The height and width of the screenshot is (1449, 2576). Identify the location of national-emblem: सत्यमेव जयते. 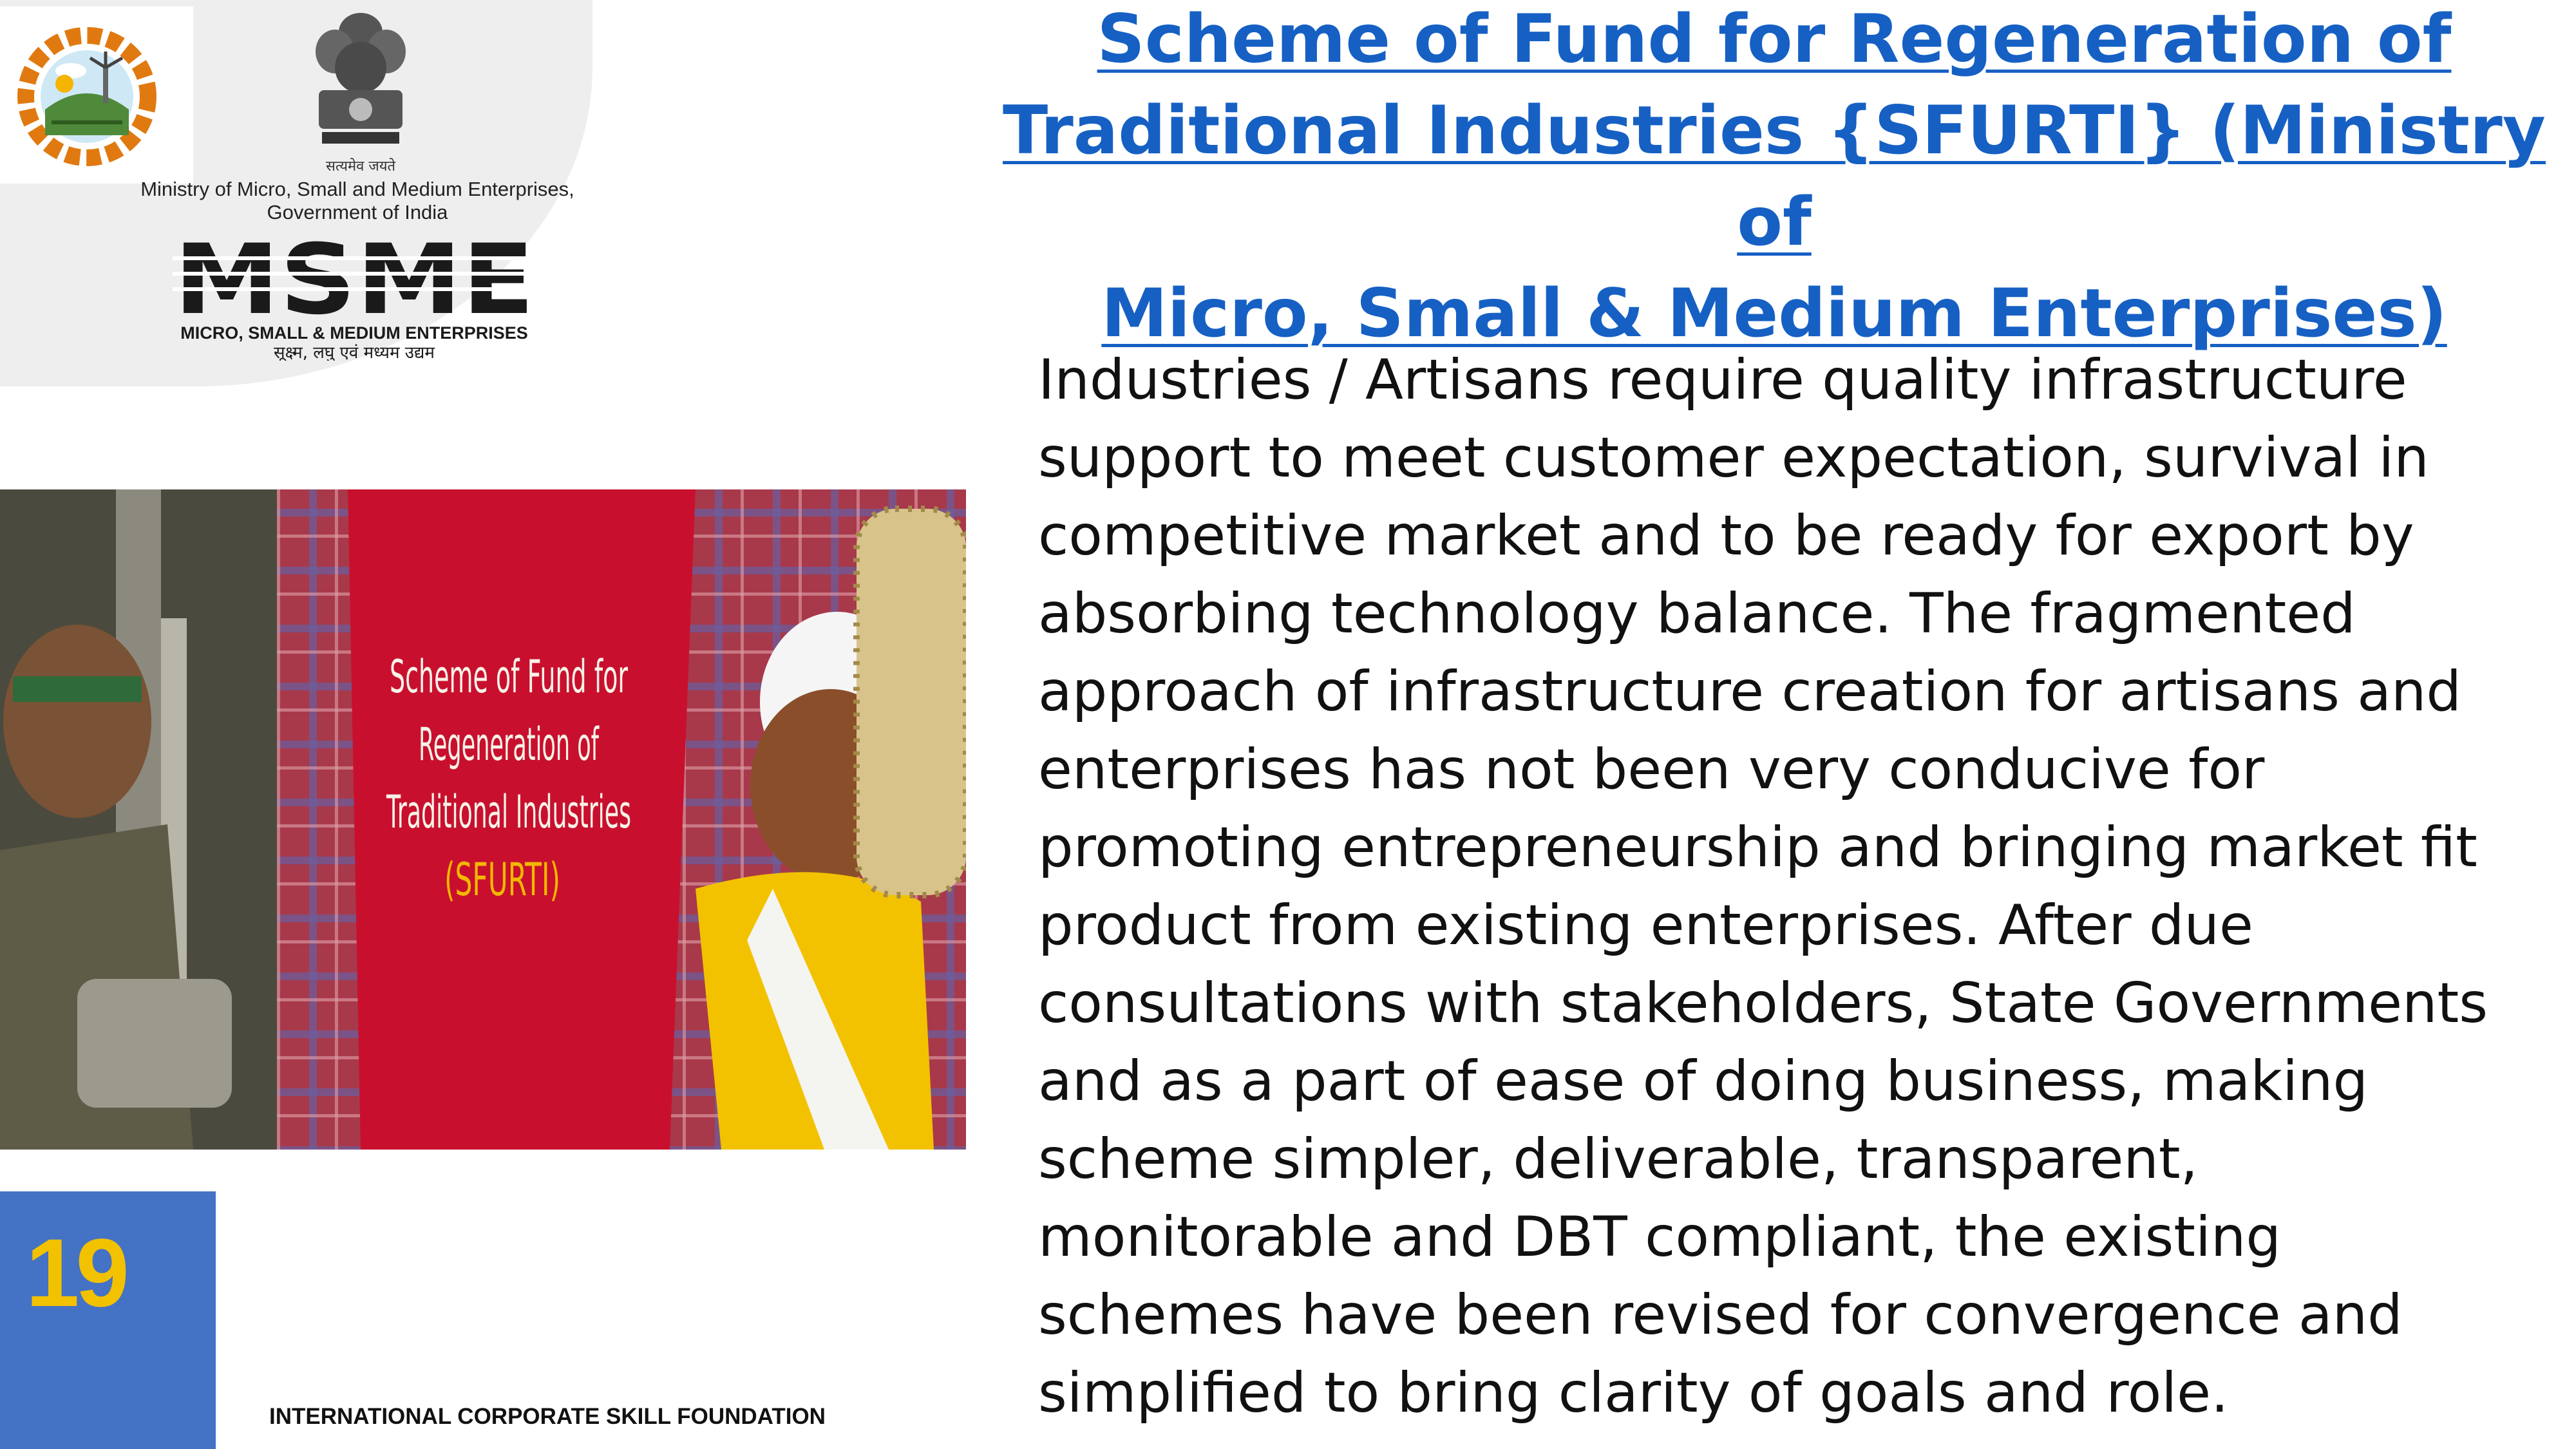
(361, 96).